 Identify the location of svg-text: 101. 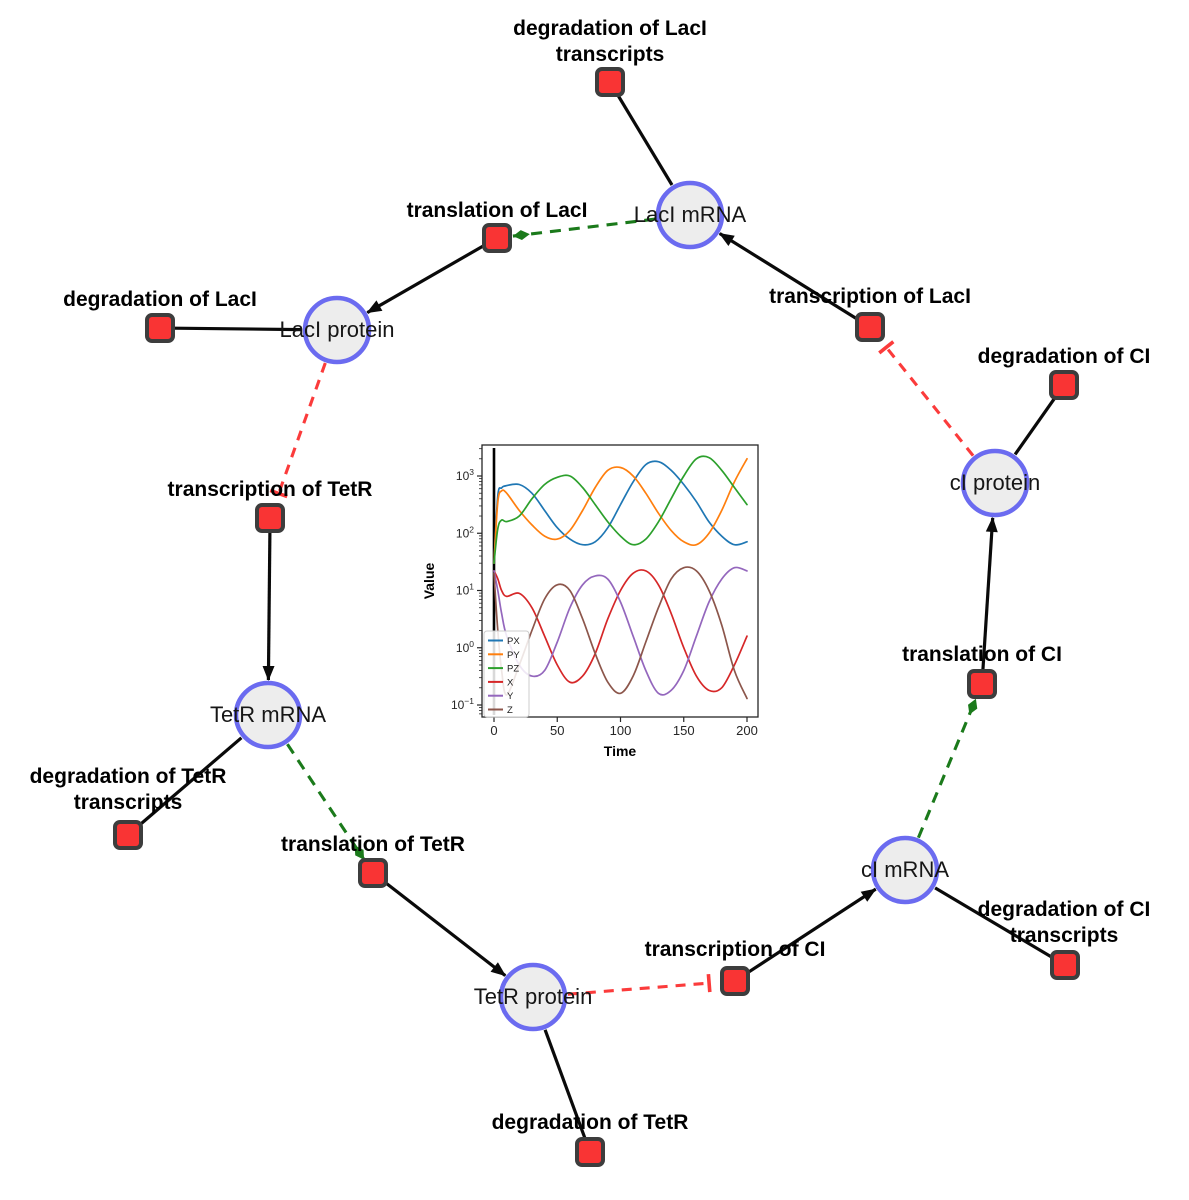
(465, 590).